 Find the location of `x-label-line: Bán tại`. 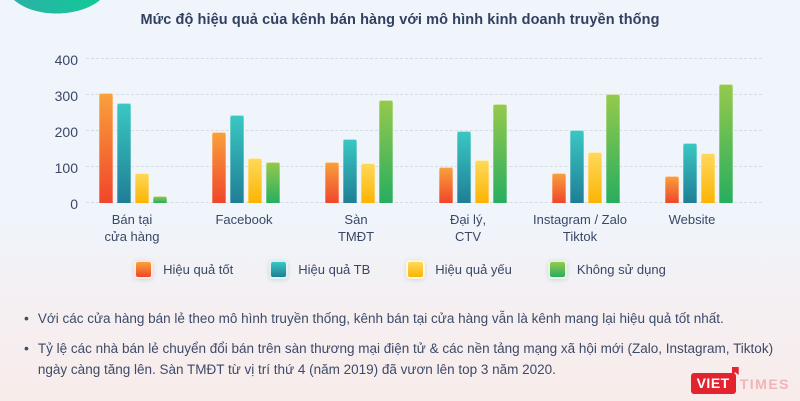

x-label-line: Bán tại is located at coordinates (132, 219).